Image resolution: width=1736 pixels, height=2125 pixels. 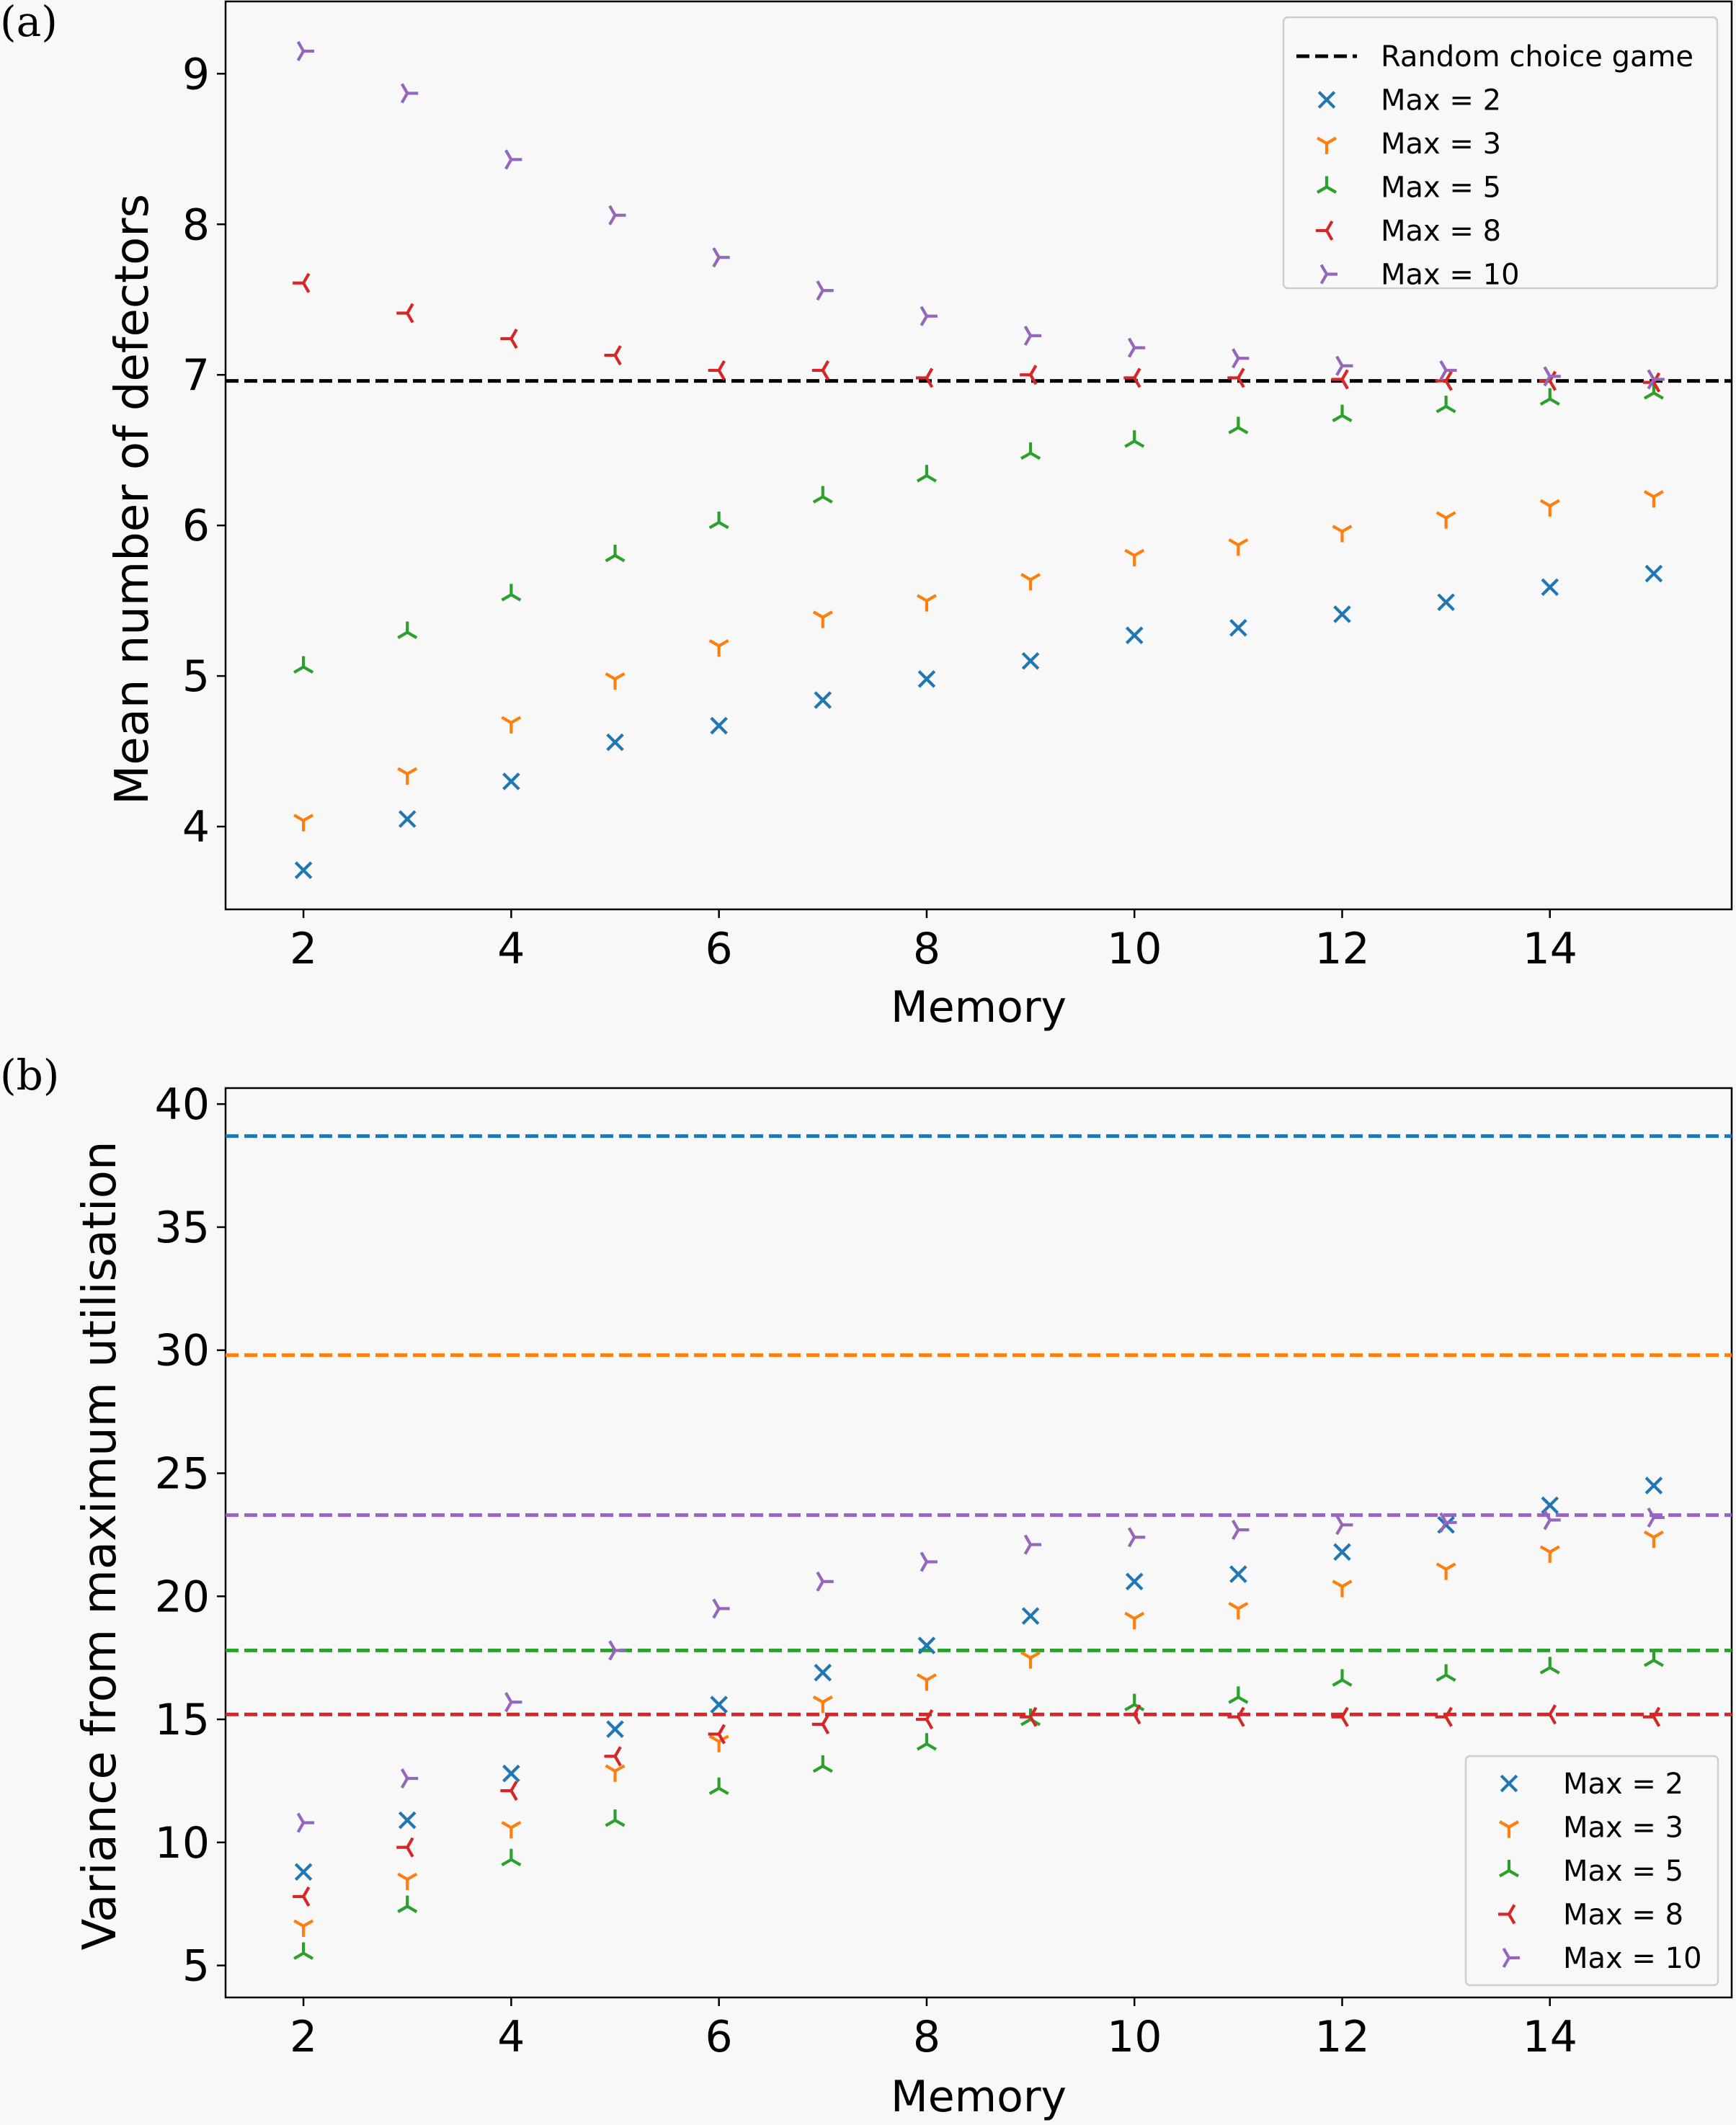 I want to click on legend-label: Max = 3, so click(x=1623, y=1828).